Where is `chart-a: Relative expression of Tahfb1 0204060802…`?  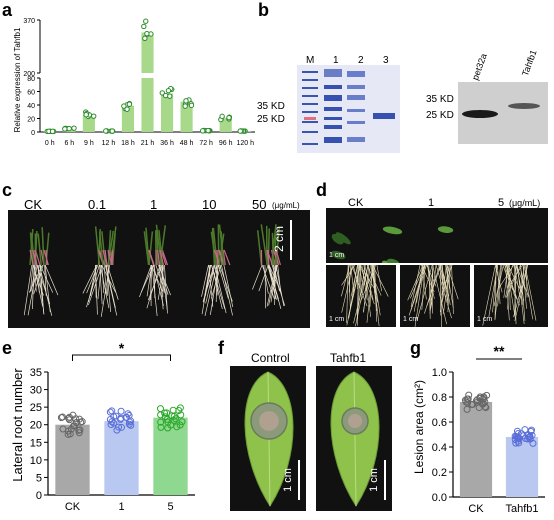
chart-a: Relative expression of Tahfb1 0204060802… is located at coordinates (134, 82).